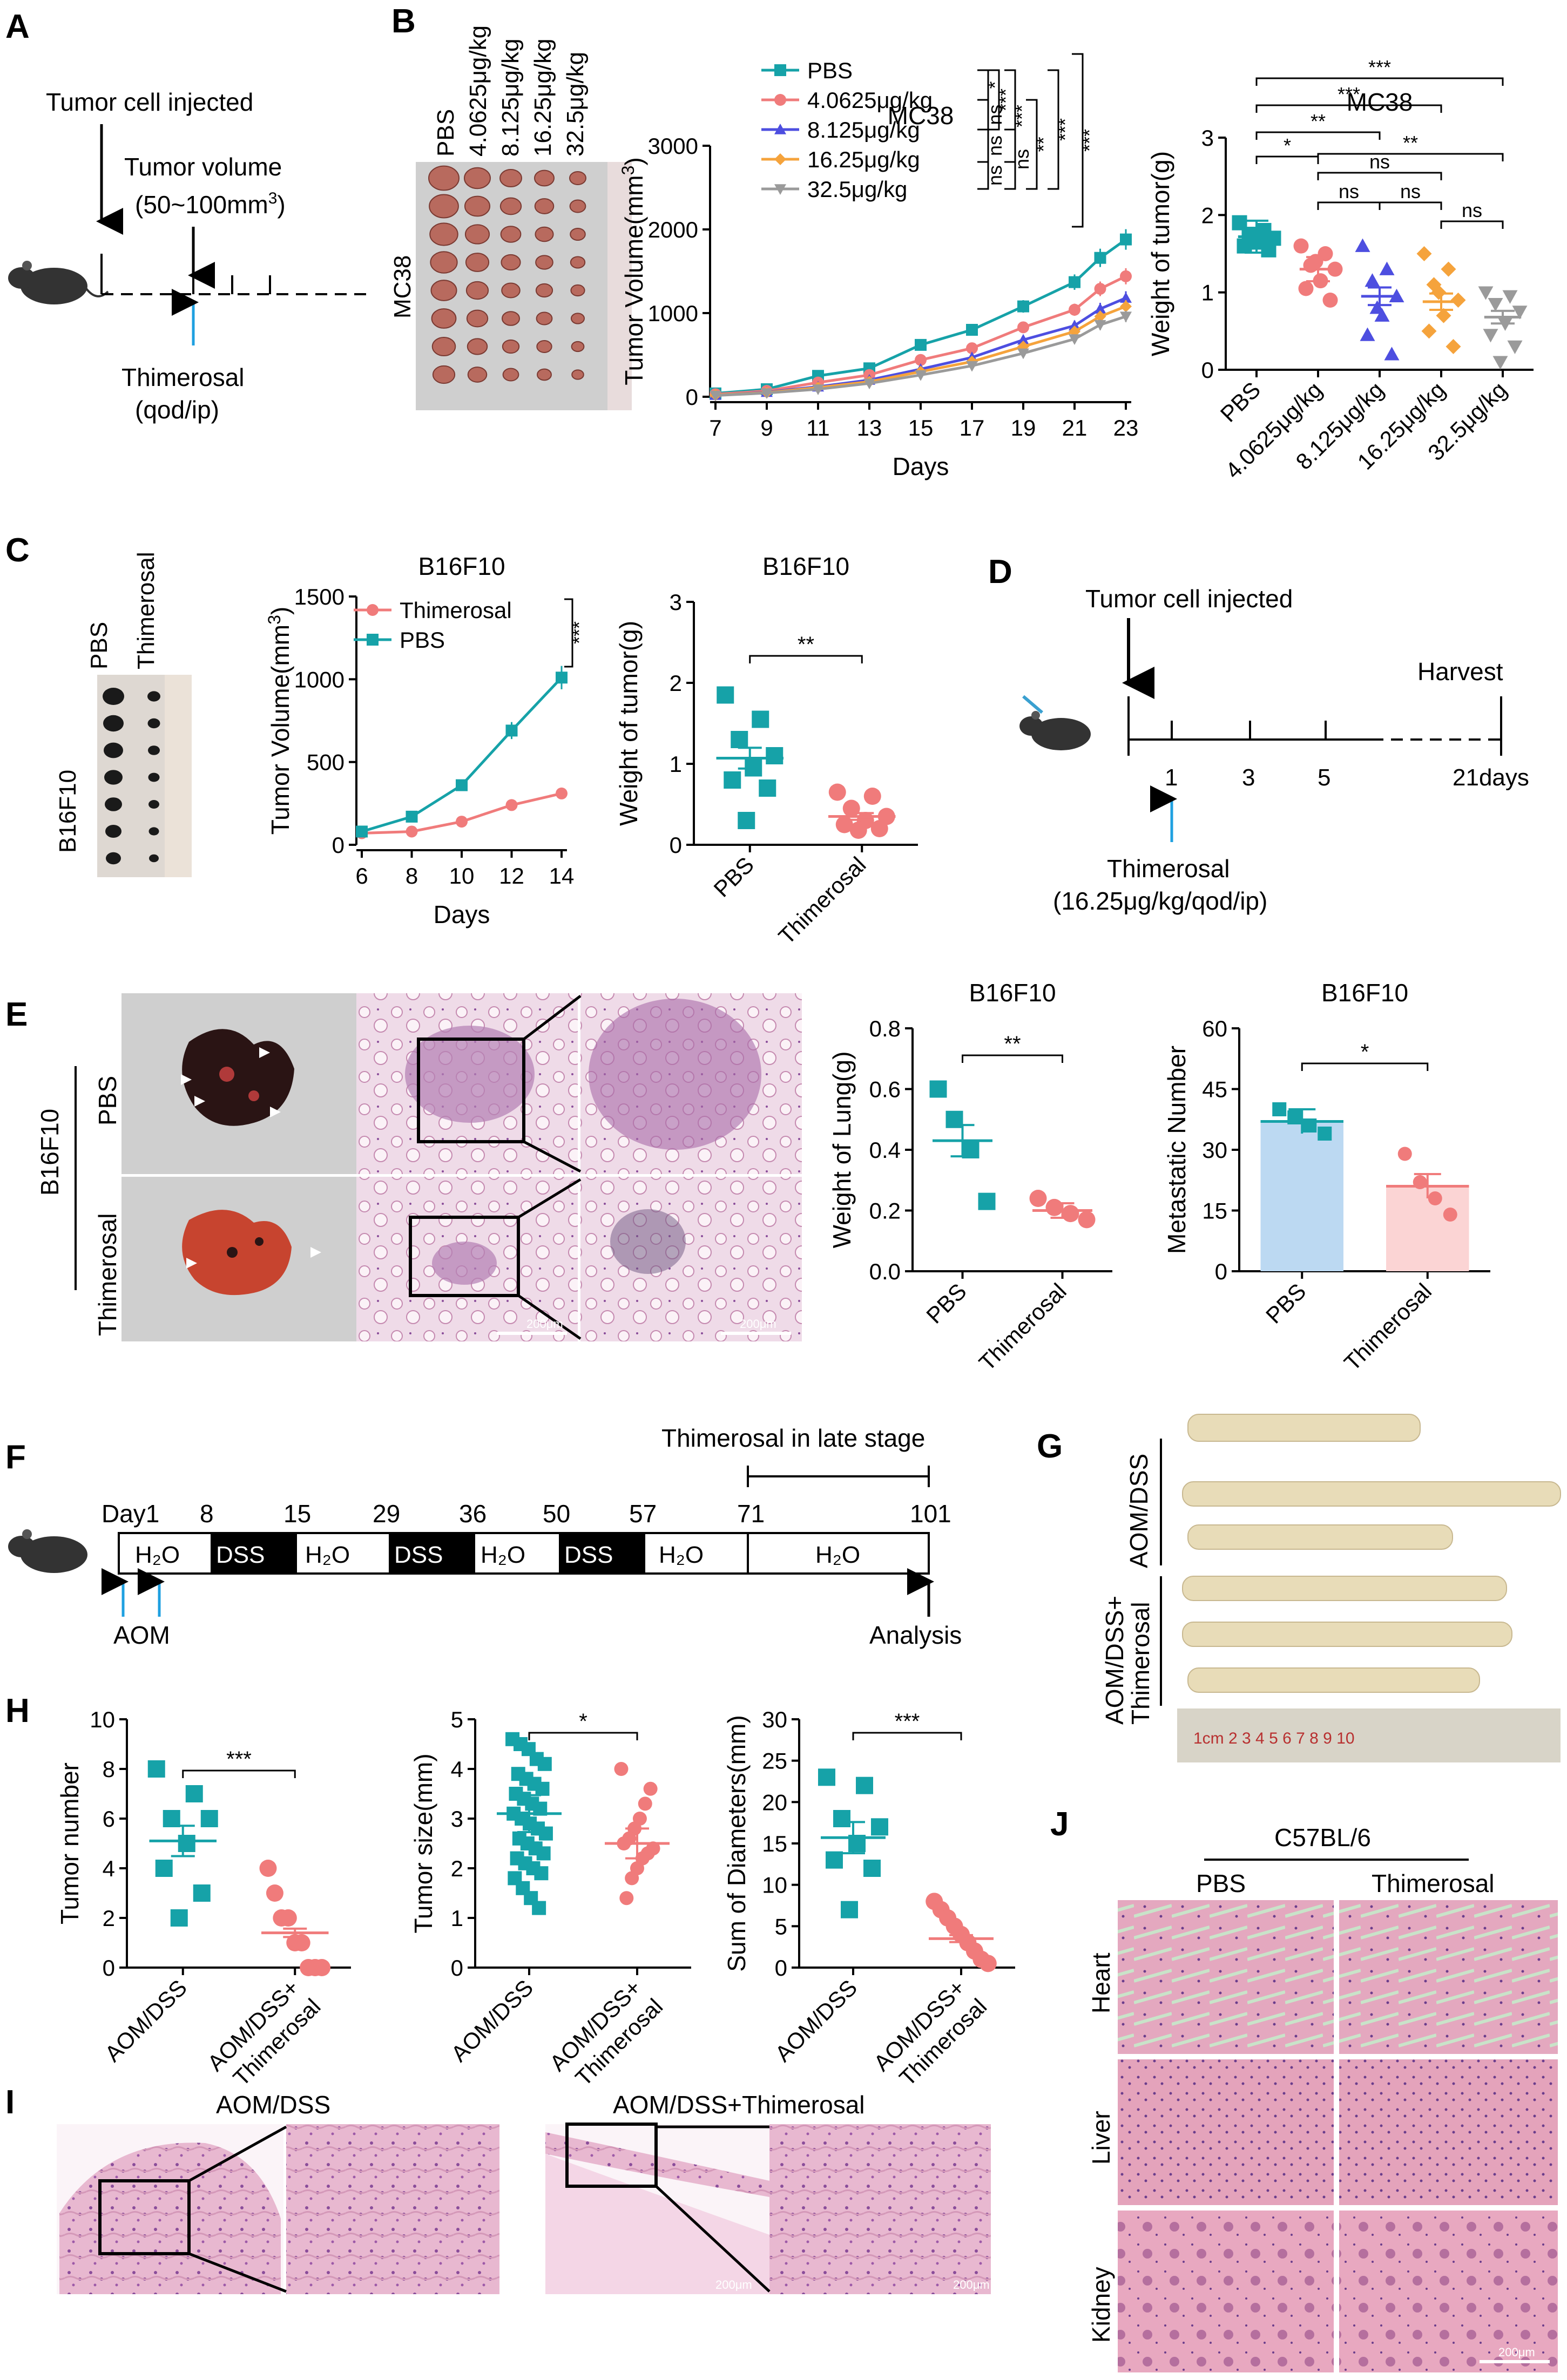 This screenshot has width=1567, height=2380. I want to click on f-day-4: 36, so click(473, 1514).